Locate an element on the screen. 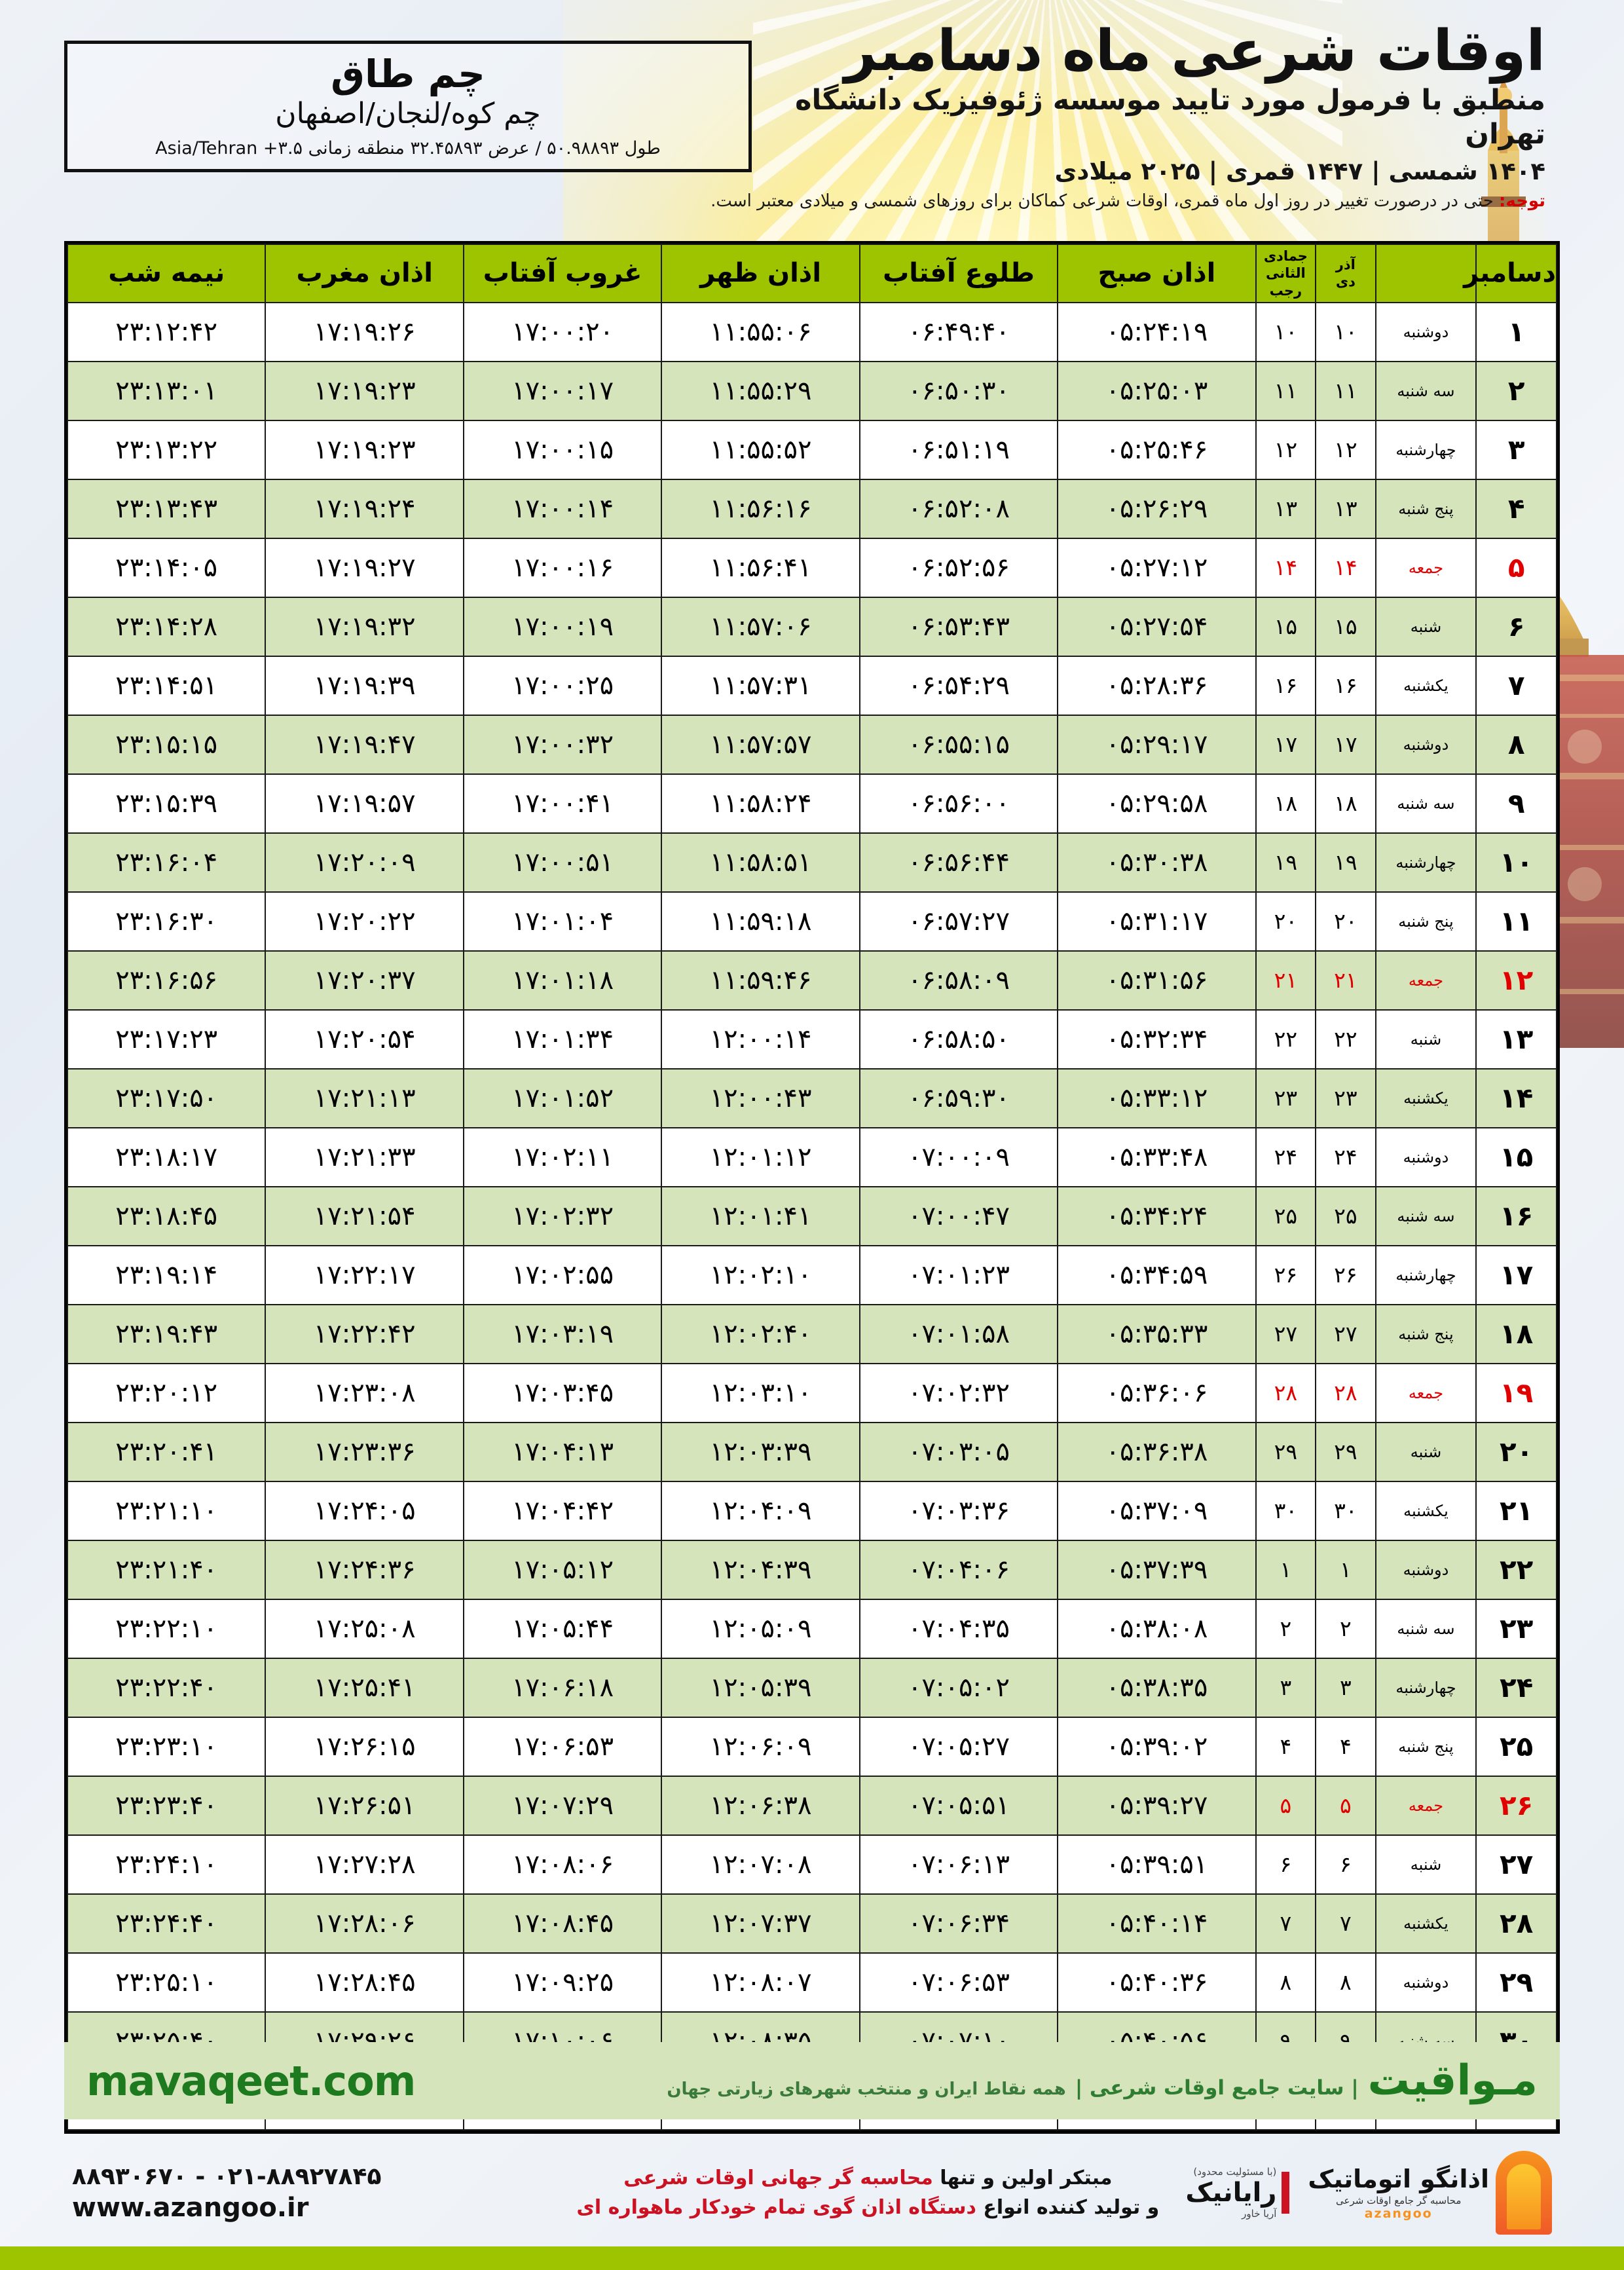 This screenshot has height=2270, width=1624. table-cell-dhuhr: ۱۲:۰۲:۴۰ is located at coordinates (760, 1333).